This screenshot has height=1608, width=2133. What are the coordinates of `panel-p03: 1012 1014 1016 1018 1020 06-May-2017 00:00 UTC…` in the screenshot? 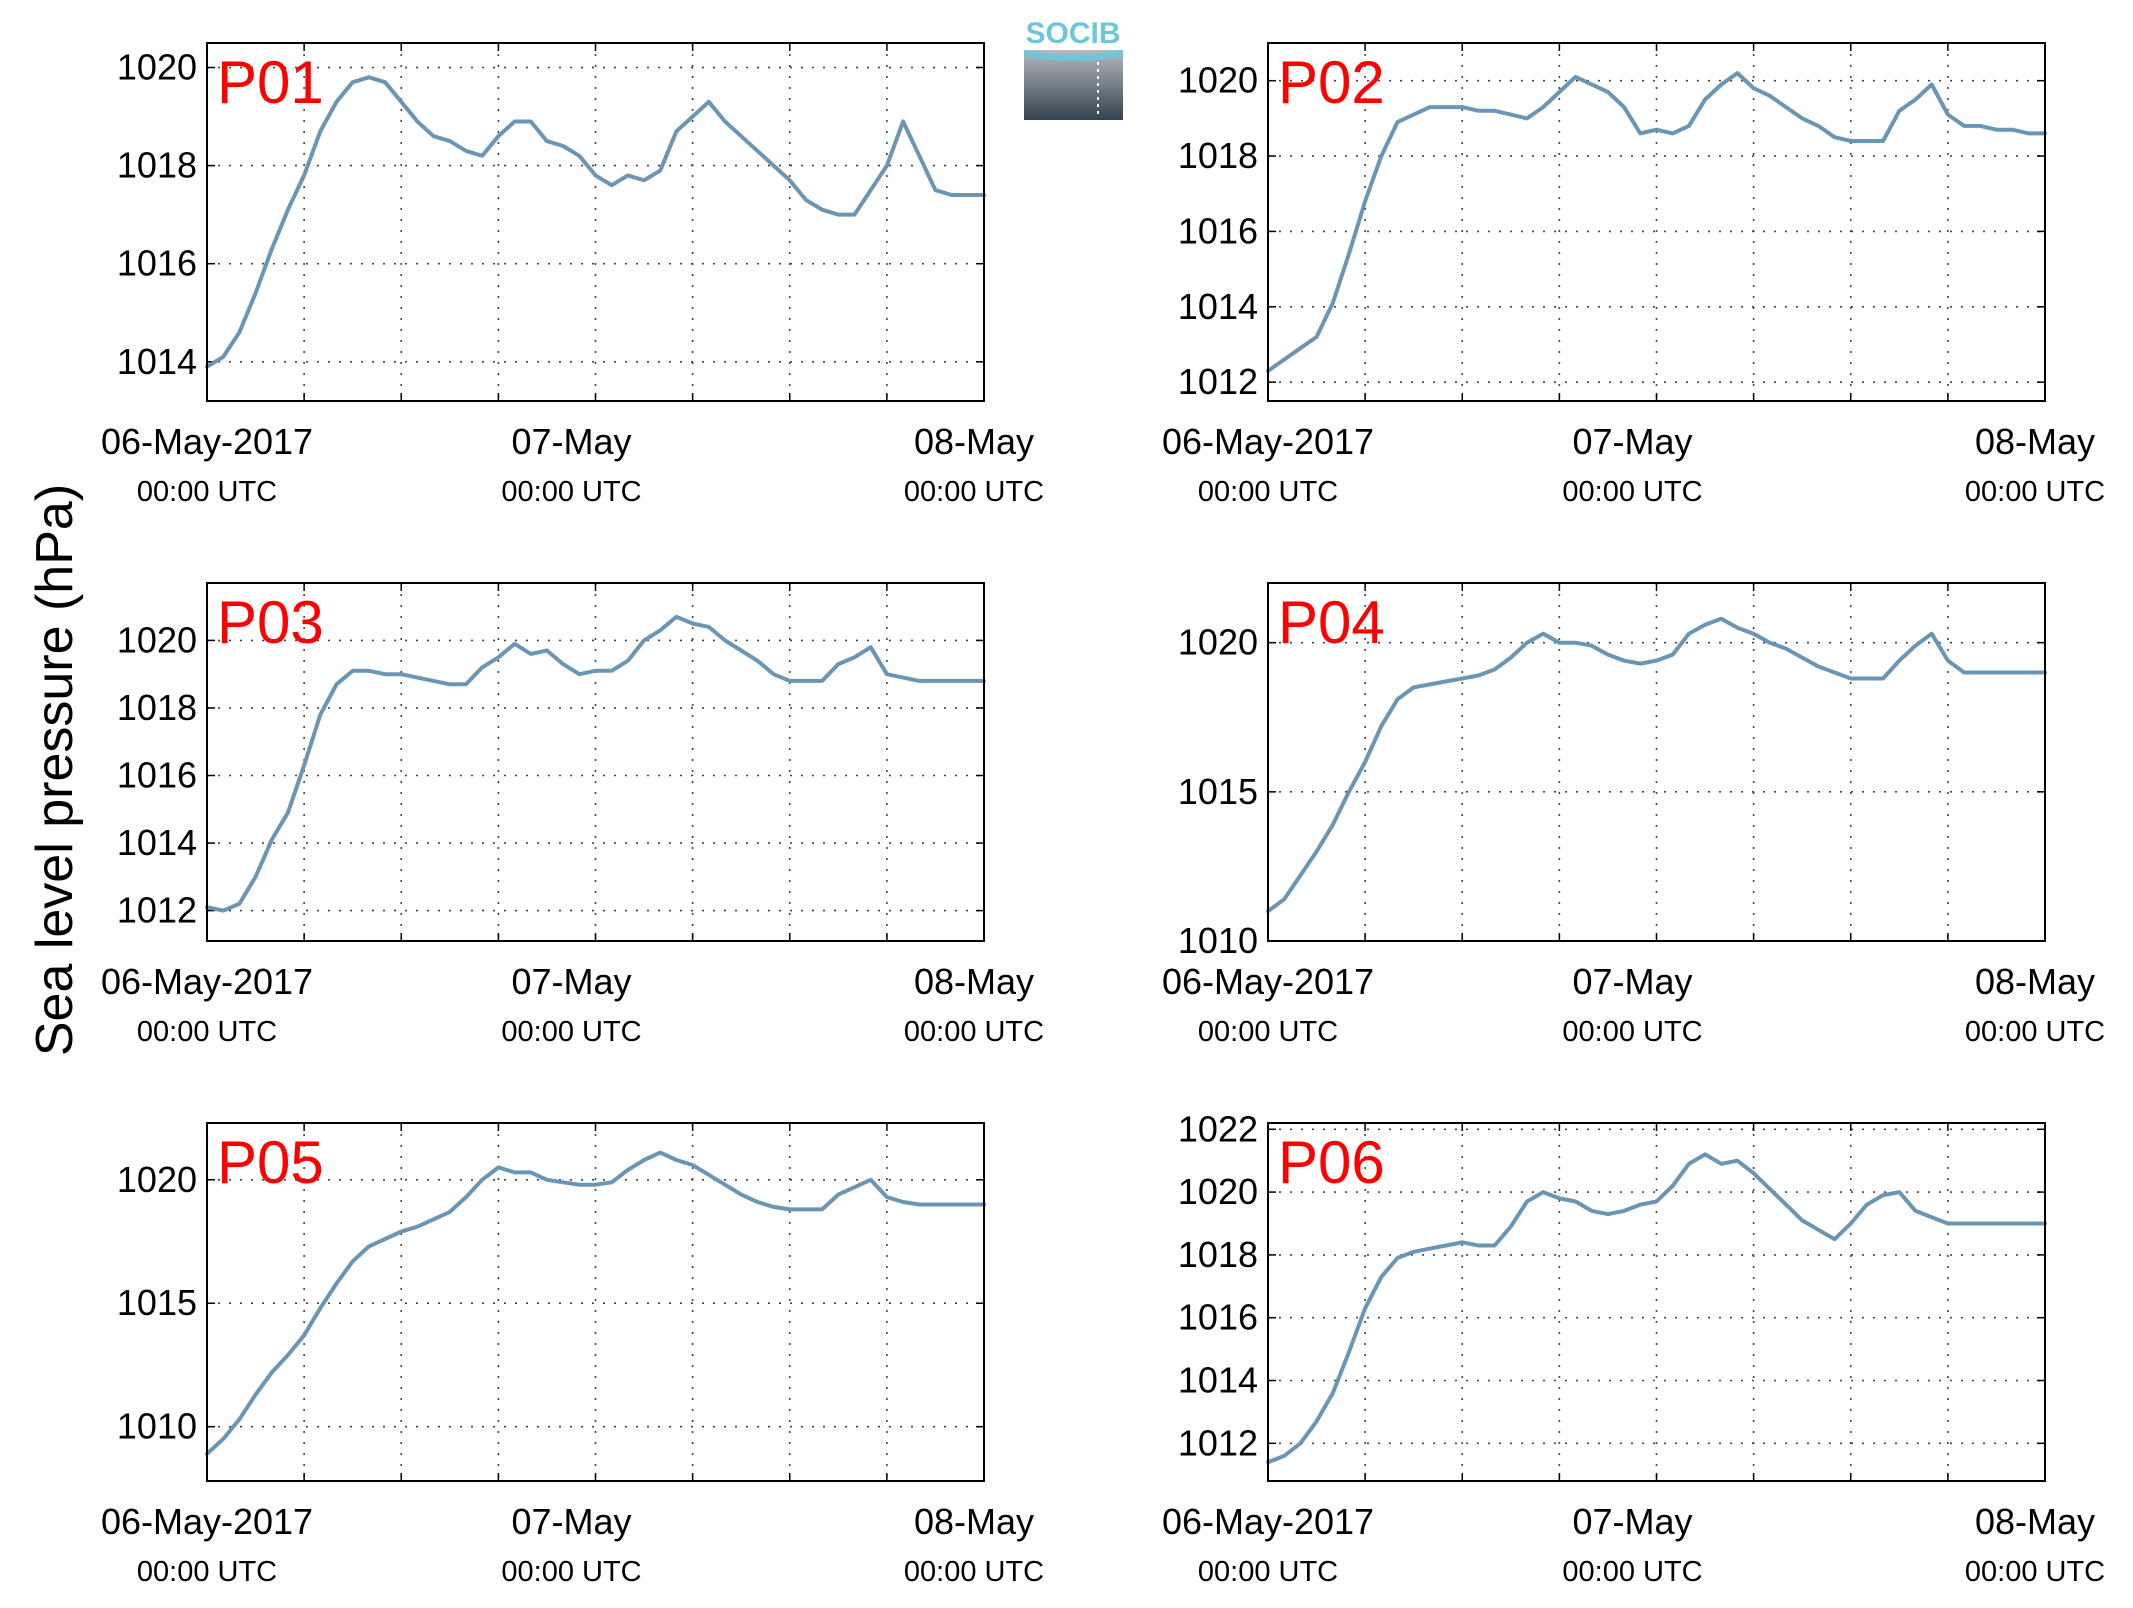 It's located at (572, 815).